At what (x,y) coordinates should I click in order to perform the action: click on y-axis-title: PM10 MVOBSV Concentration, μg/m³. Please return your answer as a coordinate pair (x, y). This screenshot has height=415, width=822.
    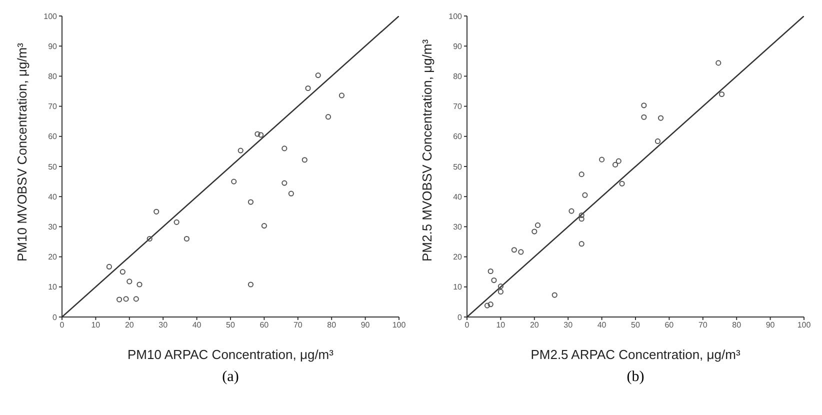
    Looking at the image, I should click on (22, 152).